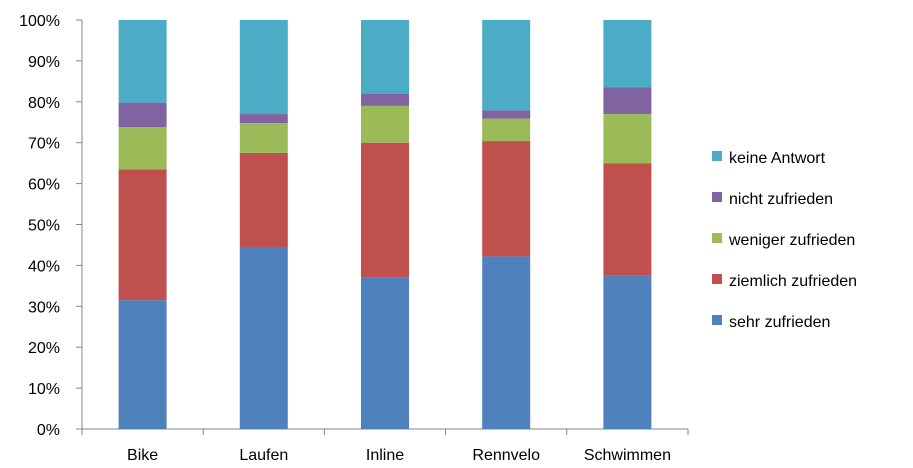 This screenshot has width=913, height=468. I want to click on y-tick-label: 100%, so click(39, 21).